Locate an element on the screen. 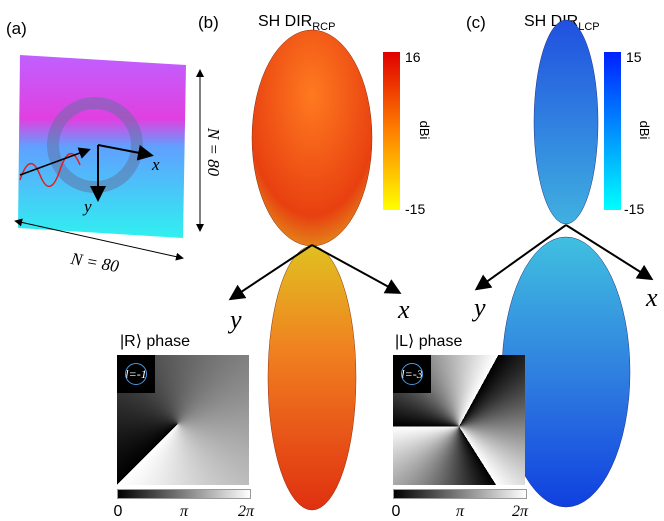 Image resolution: width=664 pixels, height=521 pixels. panel-label: (a) is located at coordinates (16, 28).